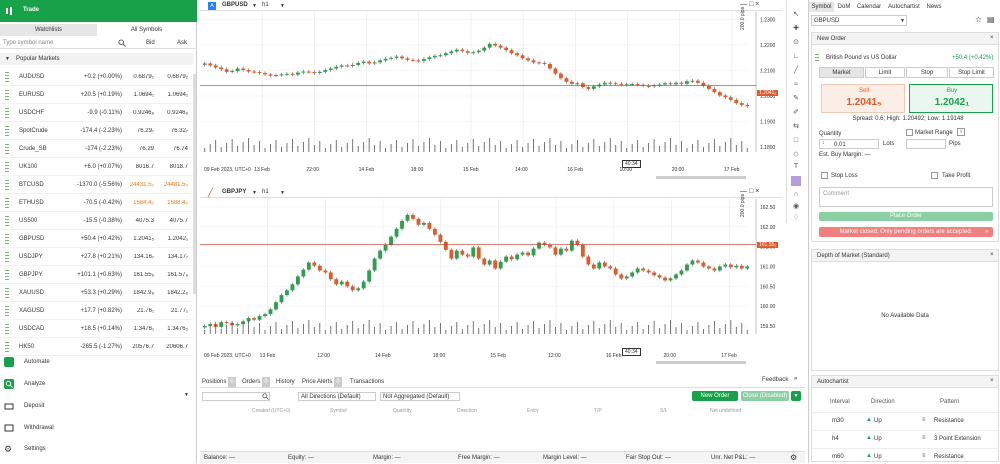  I want to click on row-ask: 76.74, so click(180, 149).